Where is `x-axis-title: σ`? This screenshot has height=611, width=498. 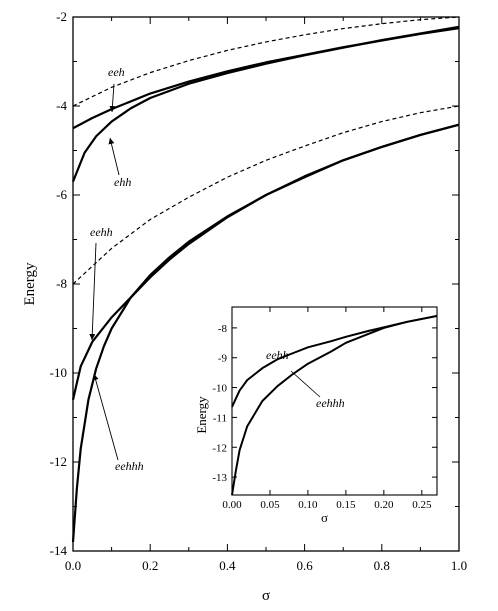 x-axis-title: σ is located at coordinates (266, 596).